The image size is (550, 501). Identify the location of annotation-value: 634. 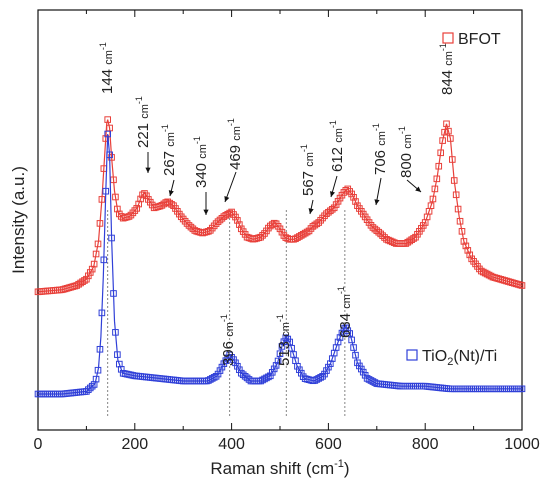
(345, 323).